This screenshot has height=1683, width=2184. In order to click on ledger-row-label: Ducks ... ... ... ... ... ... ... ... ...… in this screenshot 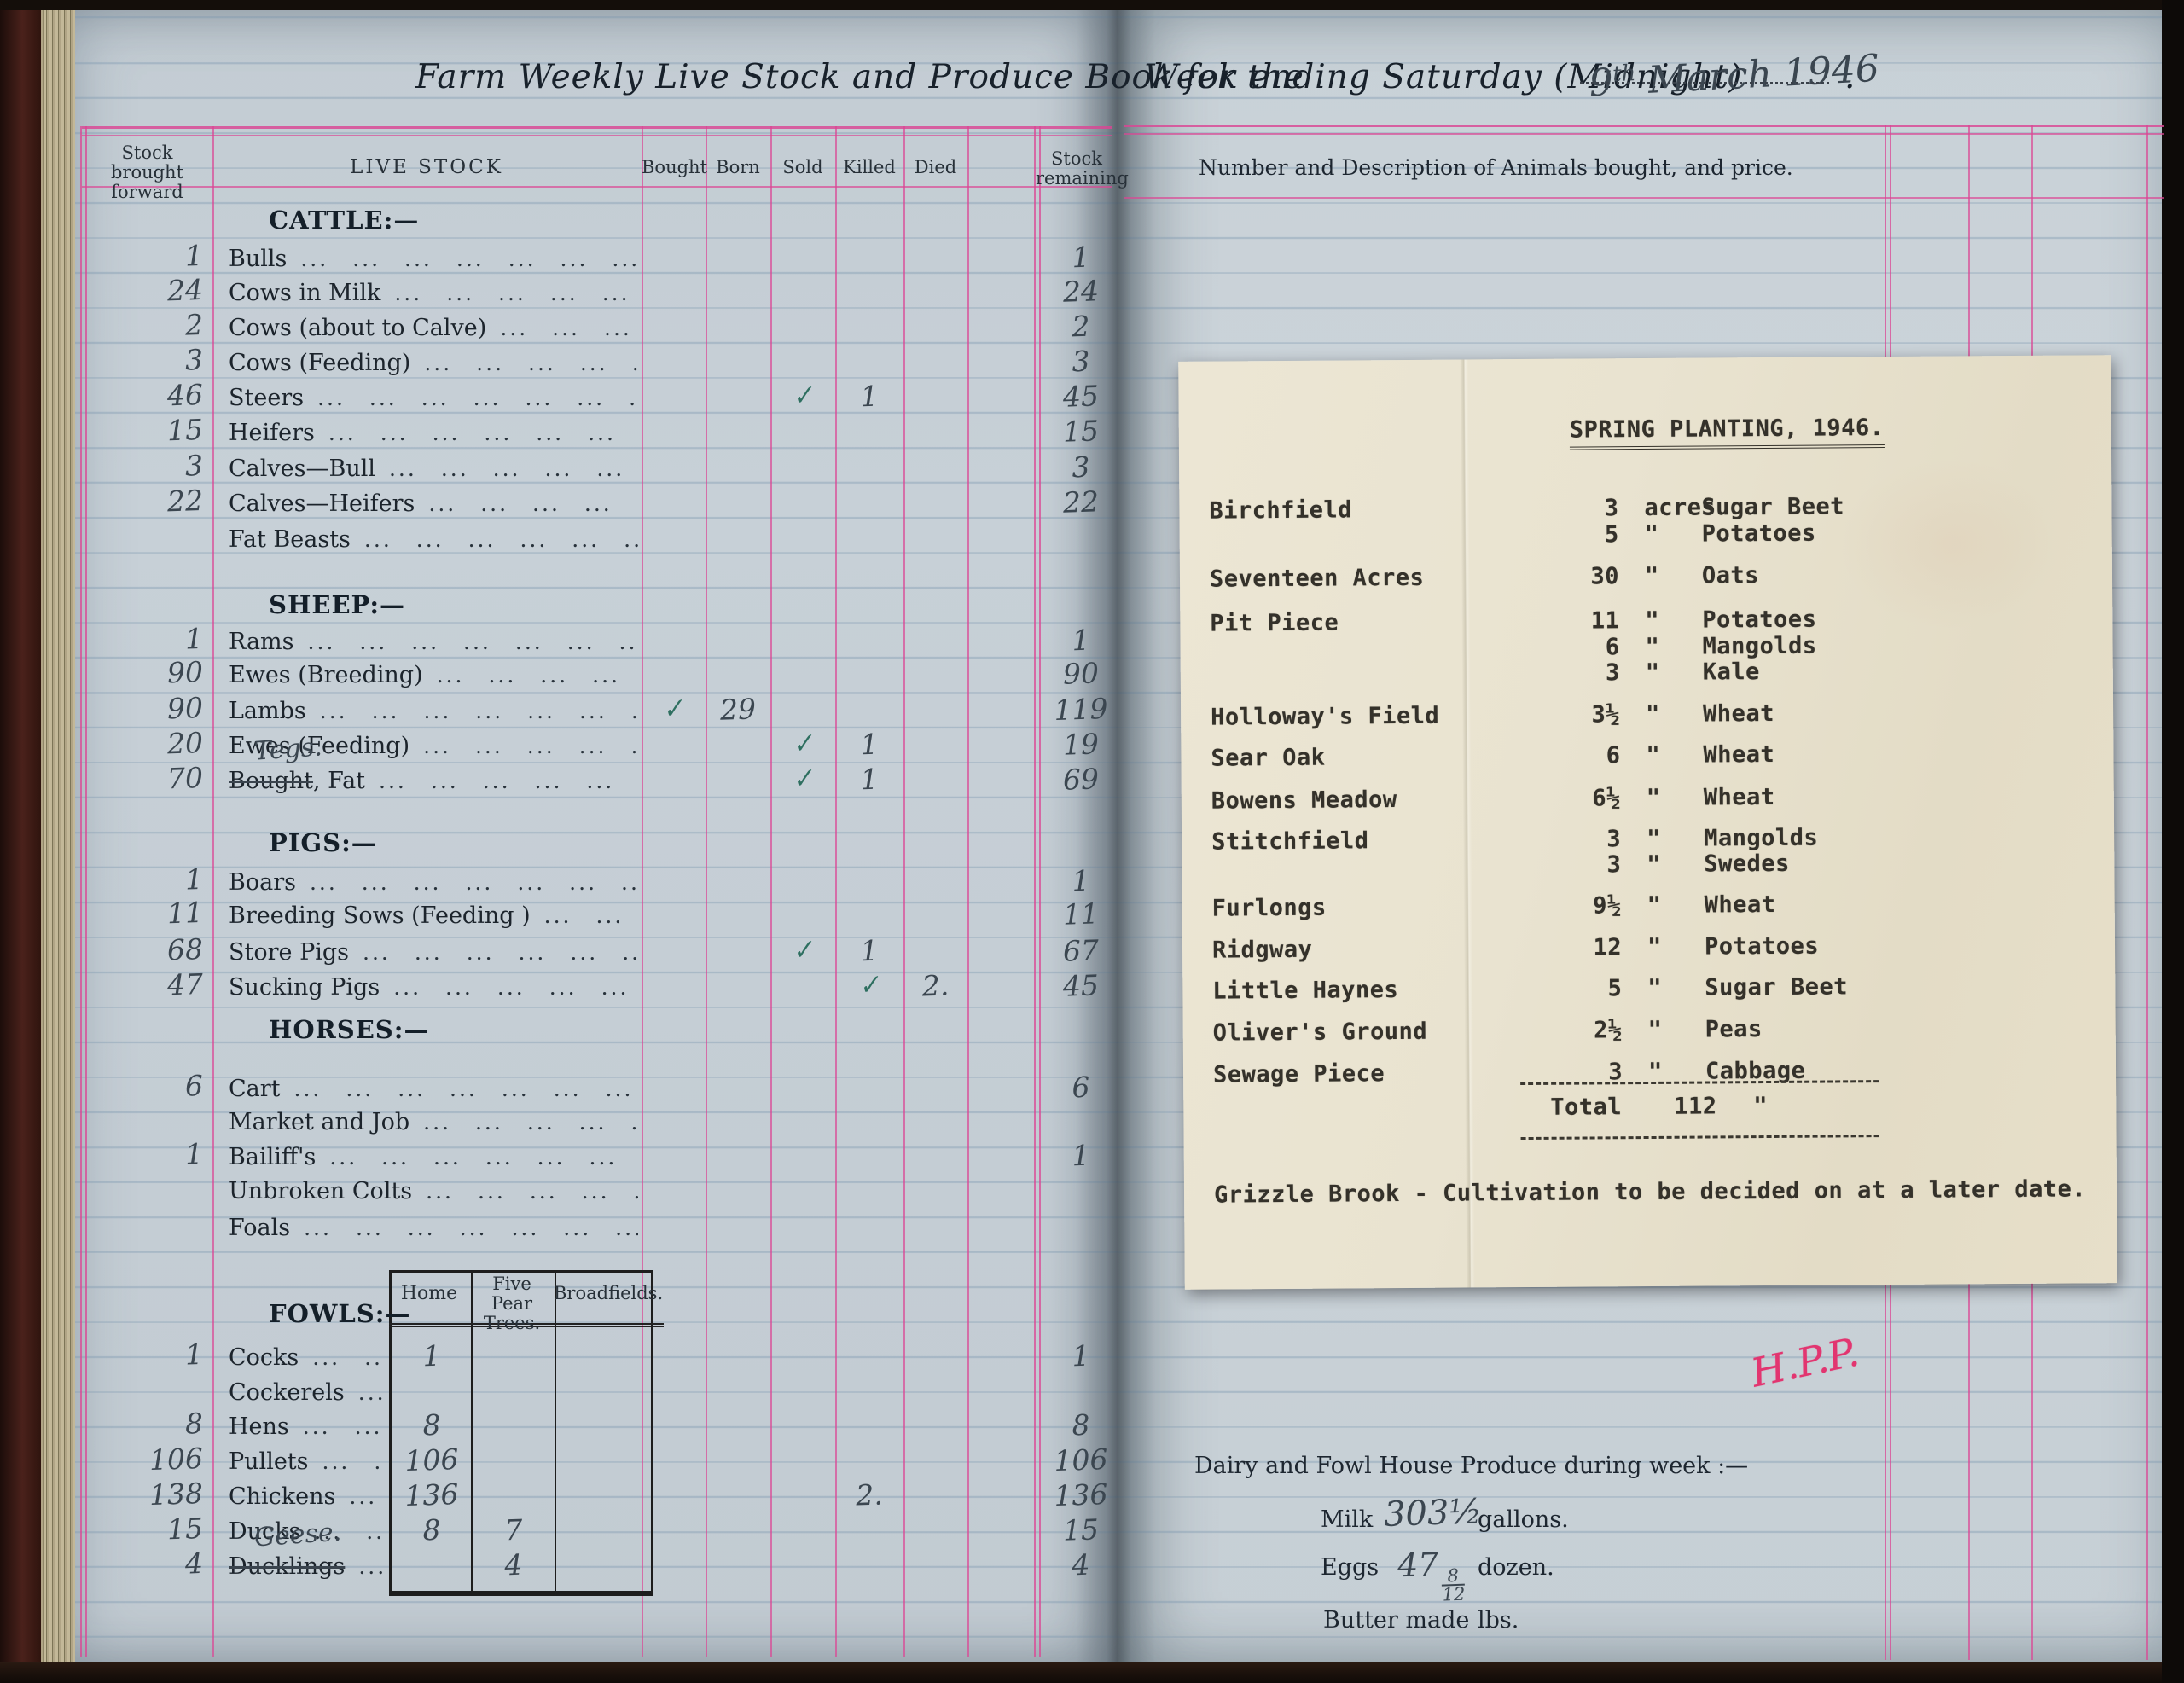, I will do `click(306, 1532)`.